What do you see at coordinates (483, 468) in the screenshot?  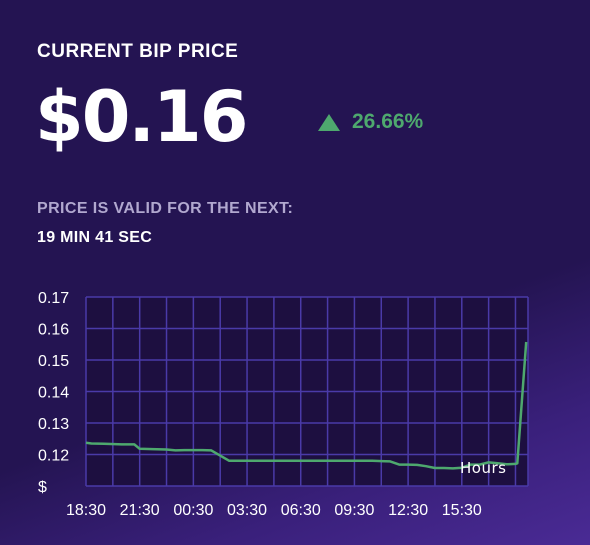 I see `x-axis-label: Hours` at bounding box center [483, 468].